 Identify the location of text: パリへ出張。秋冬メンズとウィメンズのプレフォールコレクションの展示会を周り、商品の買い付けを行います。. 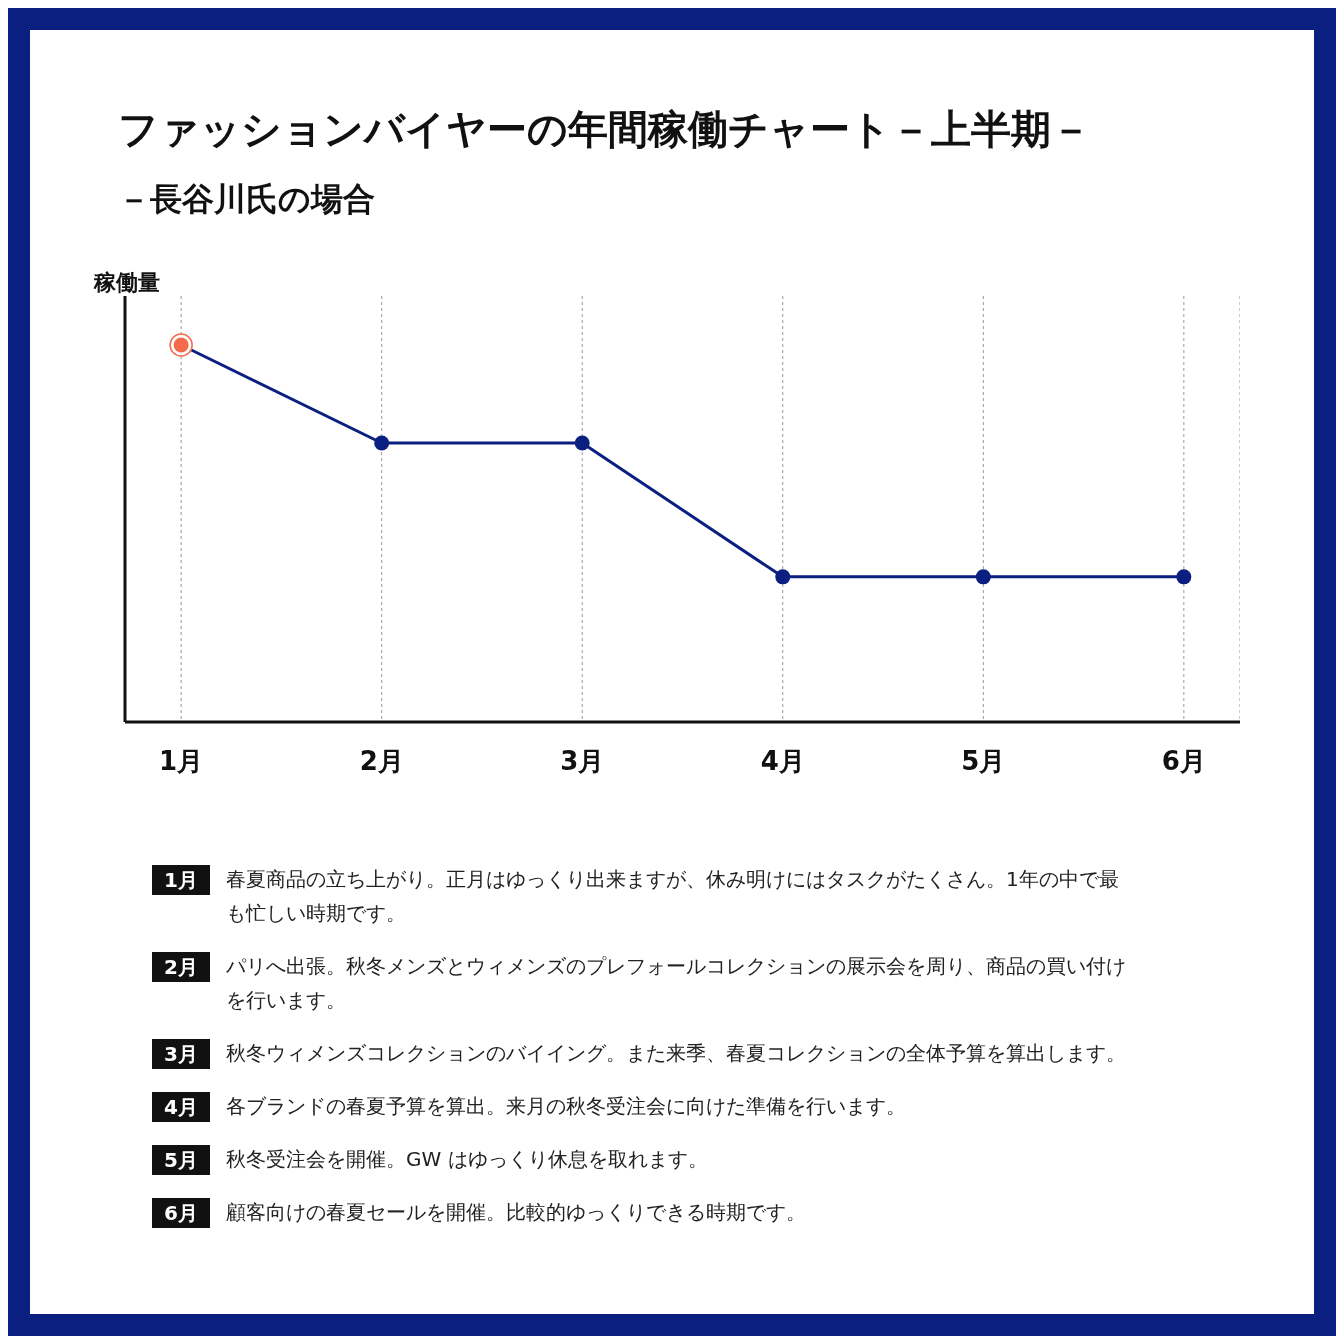
(676, 983).